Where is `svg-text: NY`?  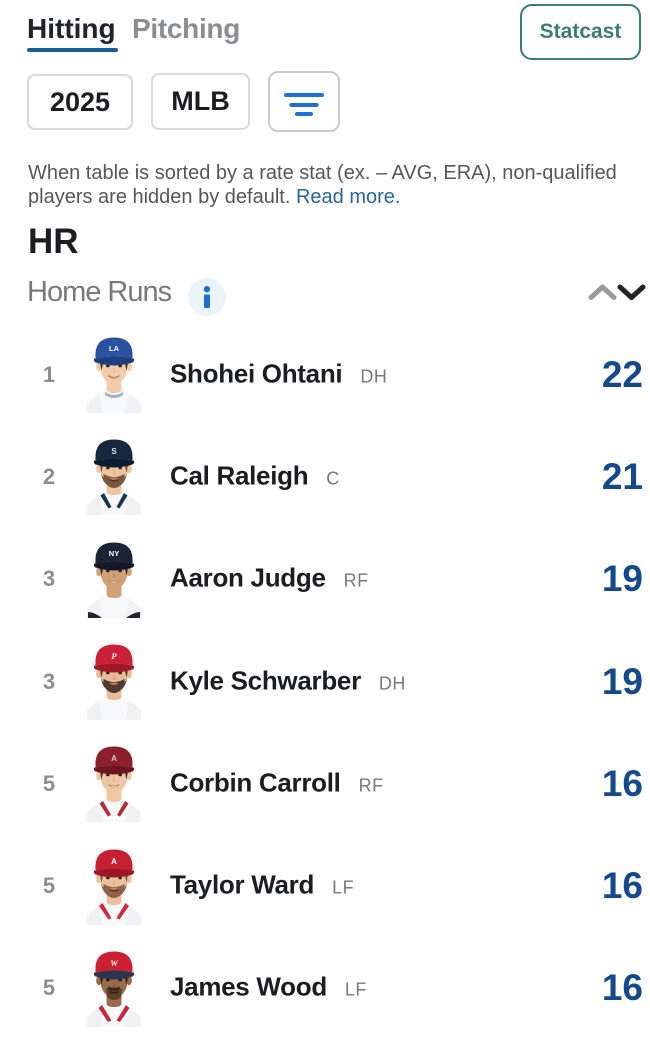
svg-text: NY is located at coordinates (114, 553).